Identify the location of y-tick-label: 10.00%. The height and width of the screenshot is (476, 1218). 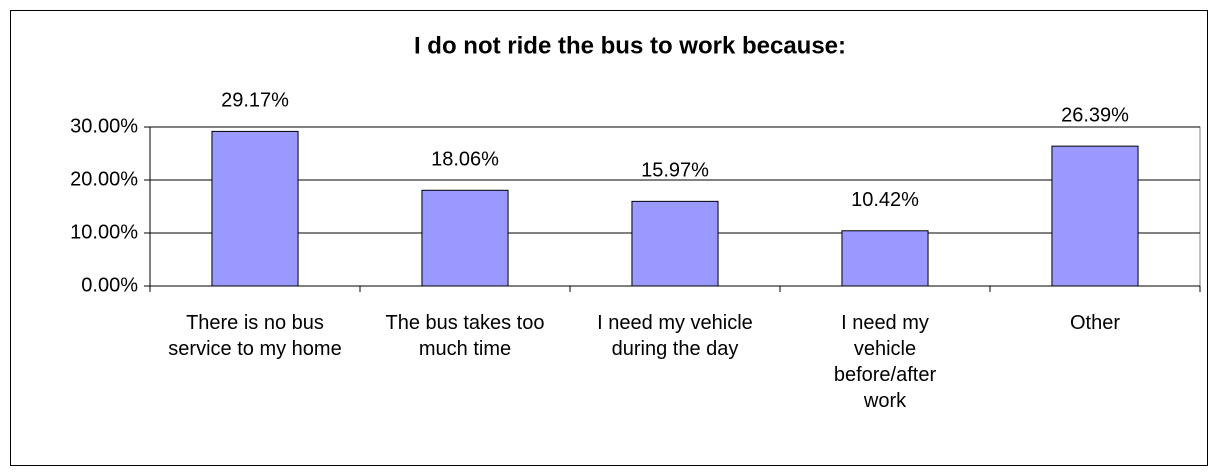
(104, 232).